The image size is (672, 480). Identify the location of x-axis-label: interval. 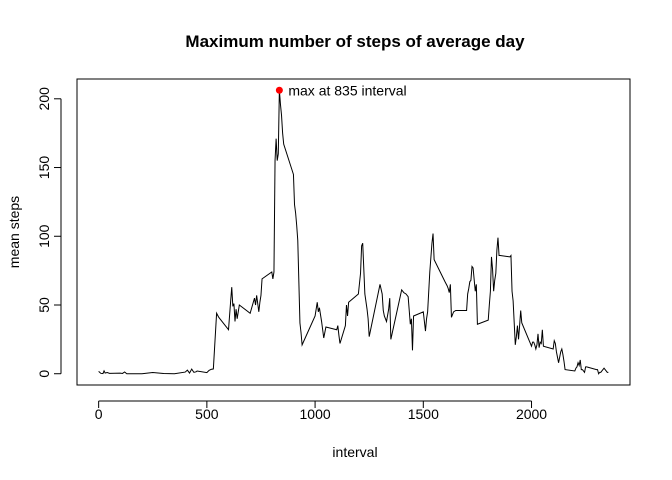
(354, 452).